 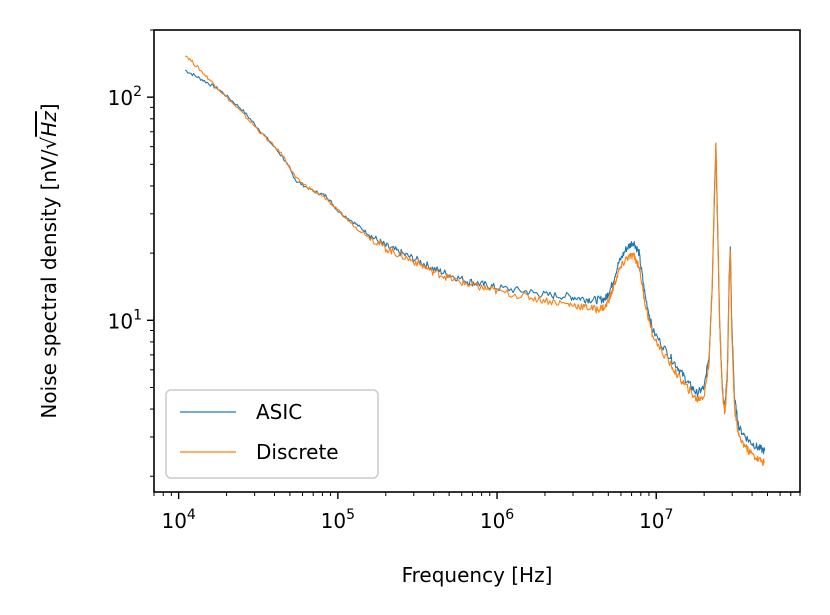 What do you see at coordinates (477, 575) in the screenshot?
I see `x-axis-label: Frequency [Hz]` at bounding box center [477, 575].